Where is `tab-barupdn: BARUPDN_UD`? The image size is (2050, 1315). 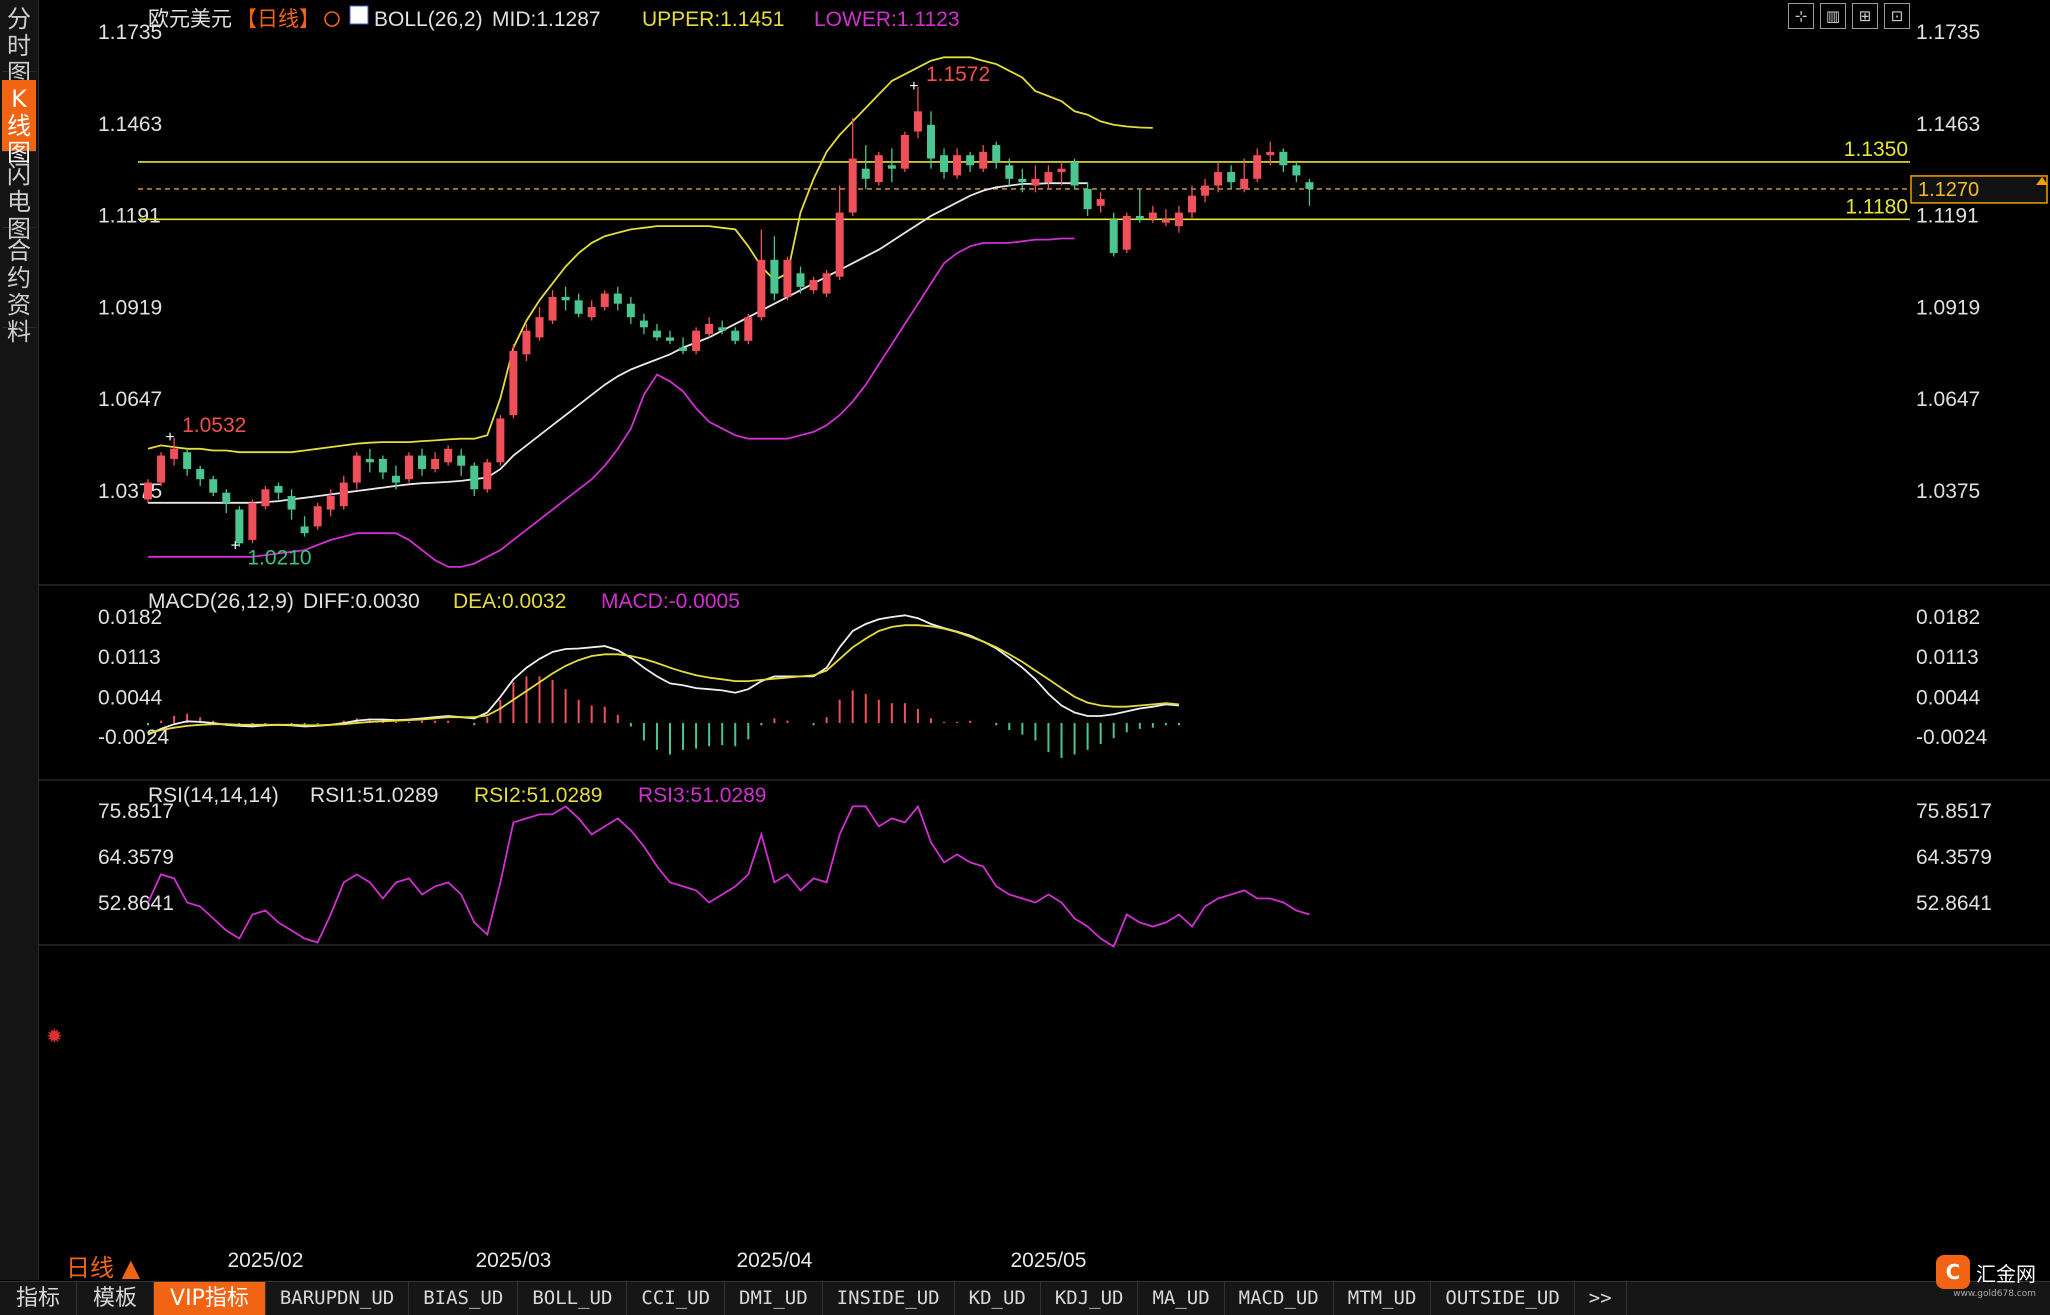 tab-barupdn: BARUPDN_UD is located at coordinates (338, 1298).